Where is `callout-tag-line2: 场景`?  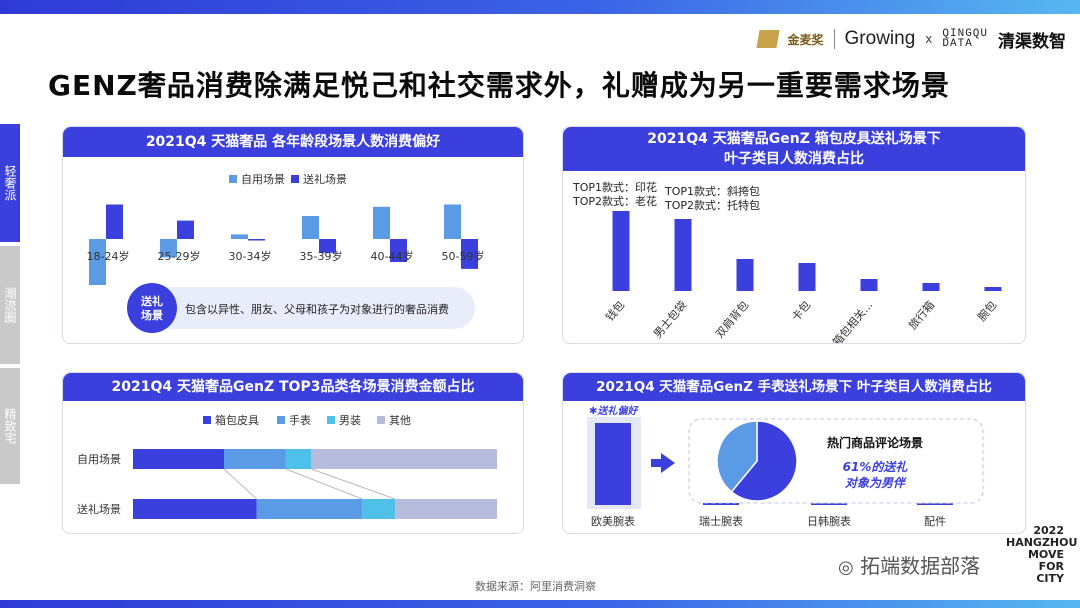
callout-tag-line2: 场景 is located at coordinates (152, 315).